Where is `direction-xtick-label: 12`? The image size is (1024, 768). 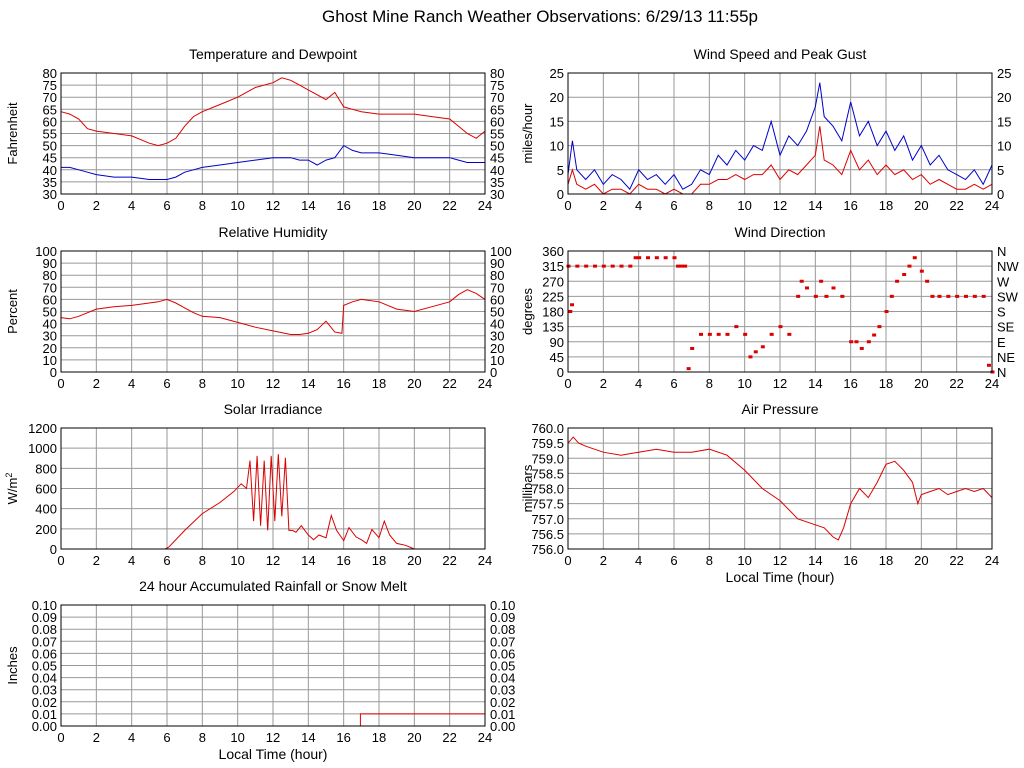 direction-xtick-label: 12 is located at coordinates (780, 383).